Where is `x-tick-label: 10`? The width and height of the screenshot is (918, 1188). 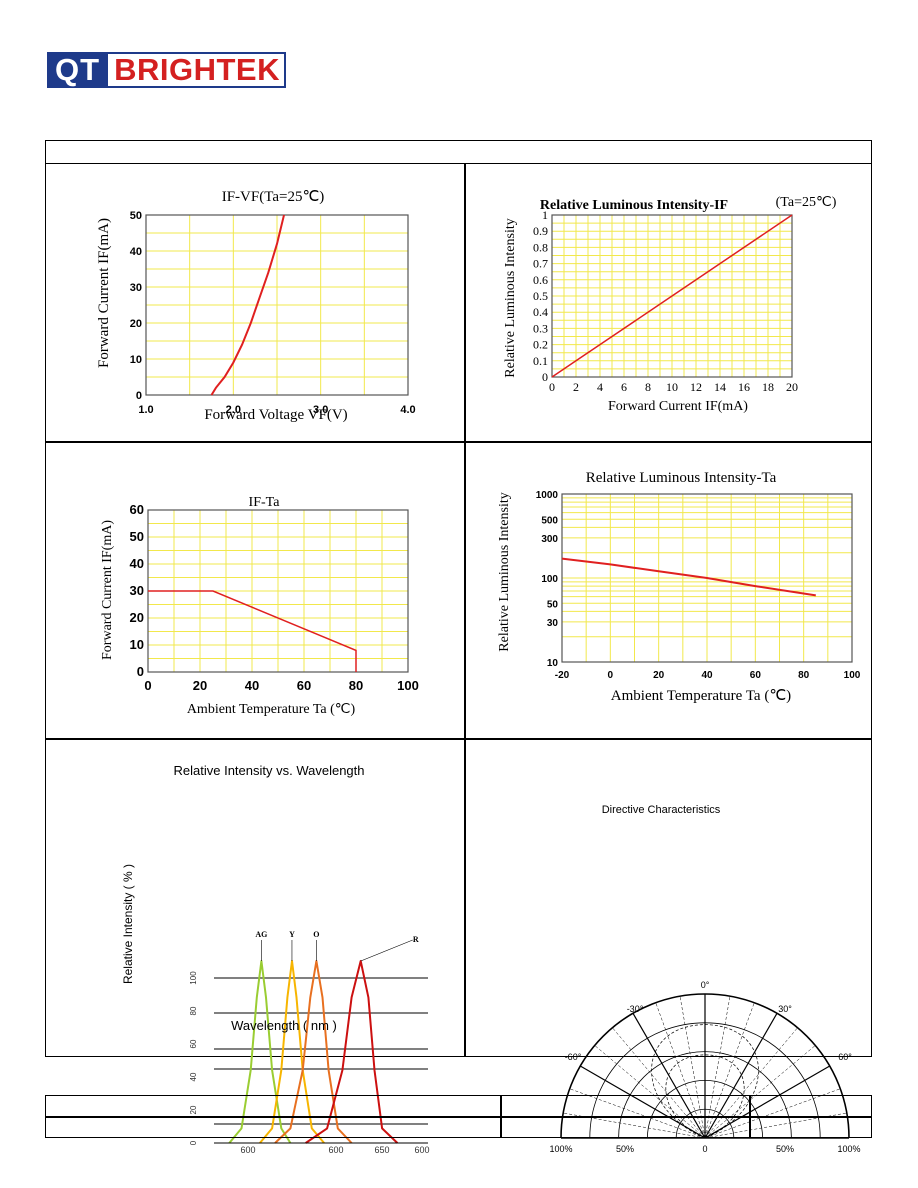
x-tick-label: 10 is located at coordinates (672, 387).